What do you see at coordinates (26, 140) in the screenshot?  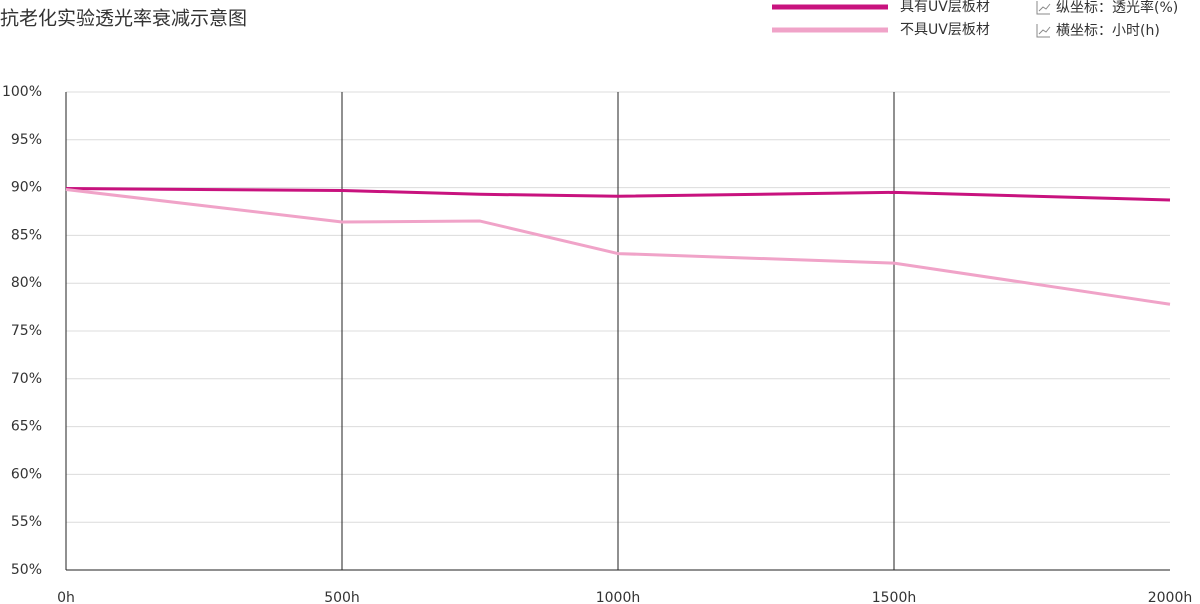 I see `y-tick-label: 95%` at bounding box center [26, 140].